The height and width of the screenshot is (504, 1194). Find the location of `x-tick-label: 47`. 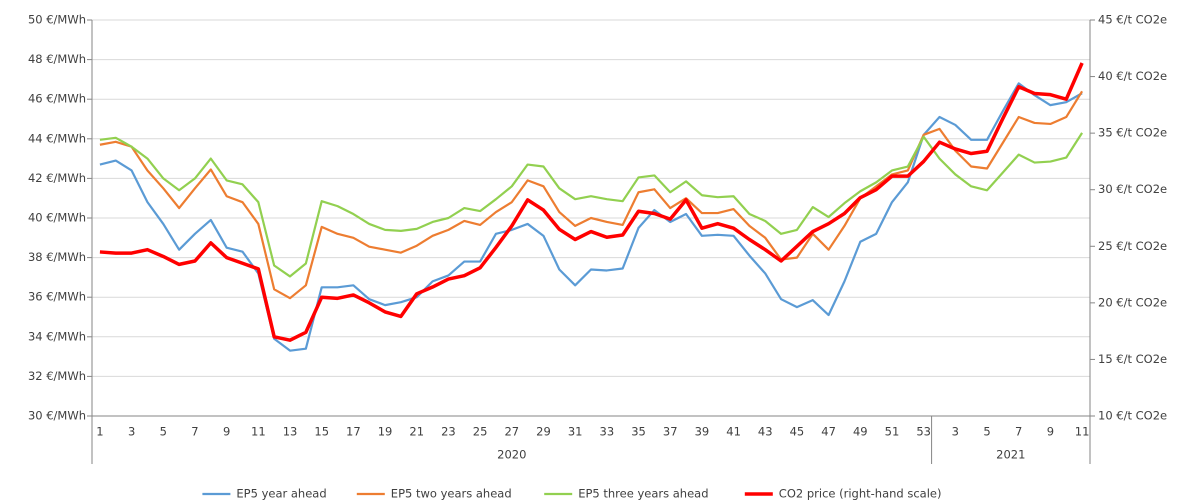

x-tick-label: 47 is located at coordinates (828, 432).